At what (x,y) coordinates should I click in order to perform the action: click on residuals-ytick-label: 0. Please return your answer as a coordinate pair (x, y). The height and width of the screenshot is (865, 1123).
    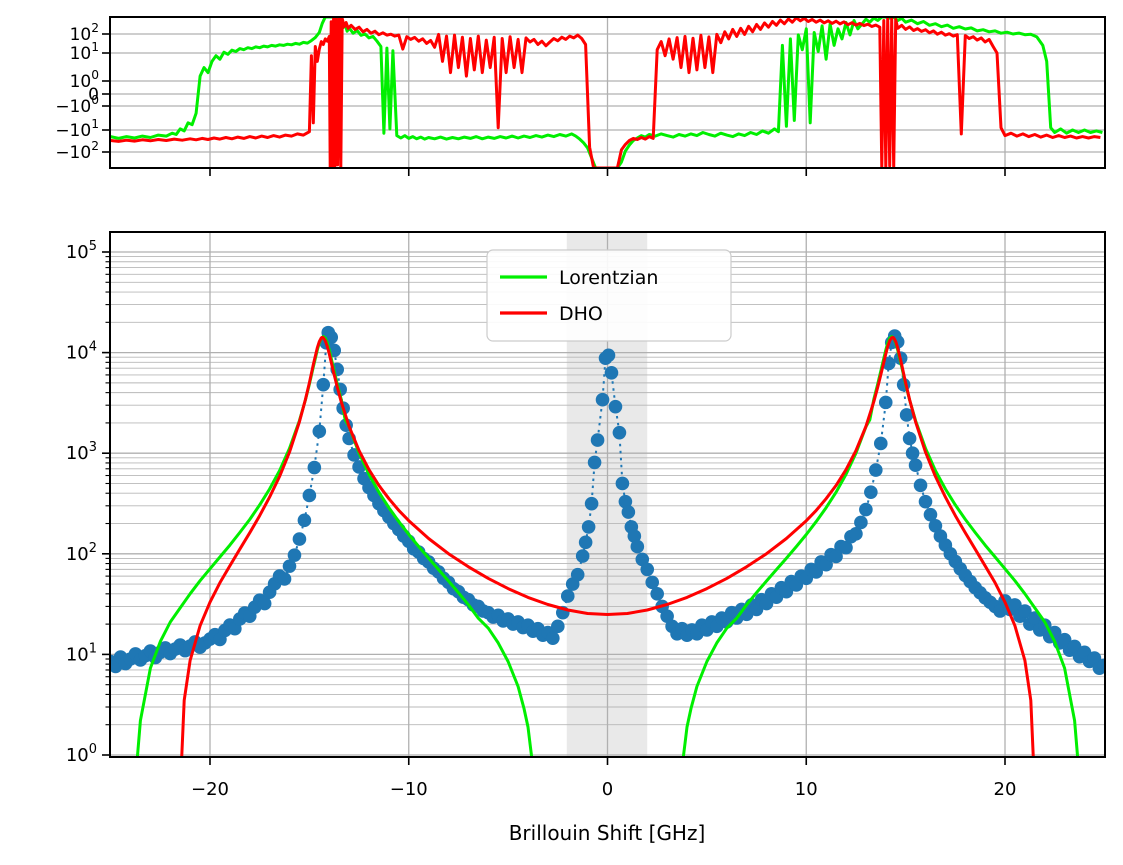
    Looking at the image, I should click on (93, 95).